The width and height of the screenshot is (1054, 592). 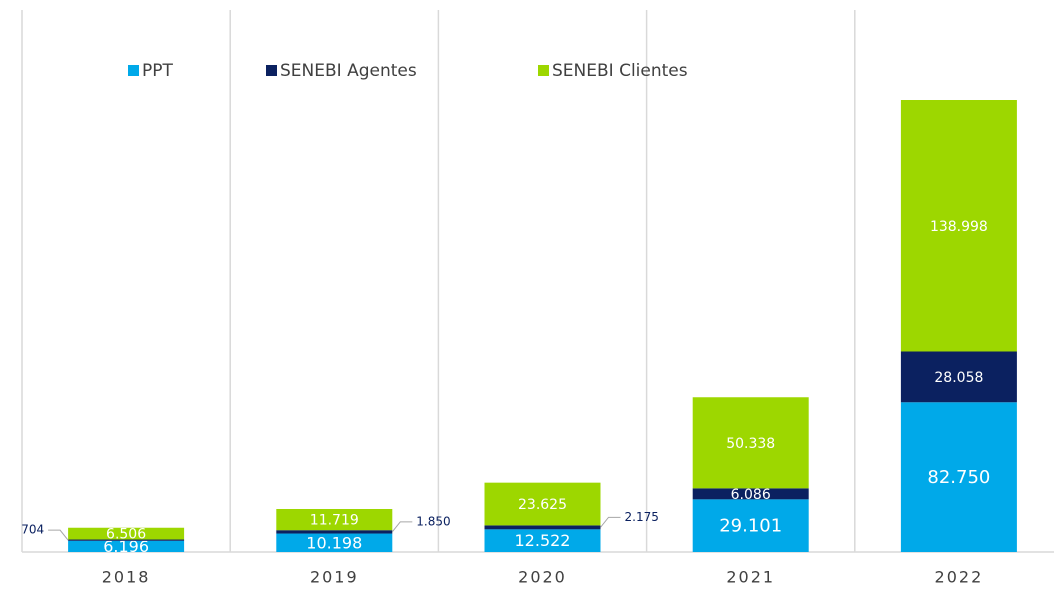 I want to click on data-label: 138.998, so click(x=959, y=227).